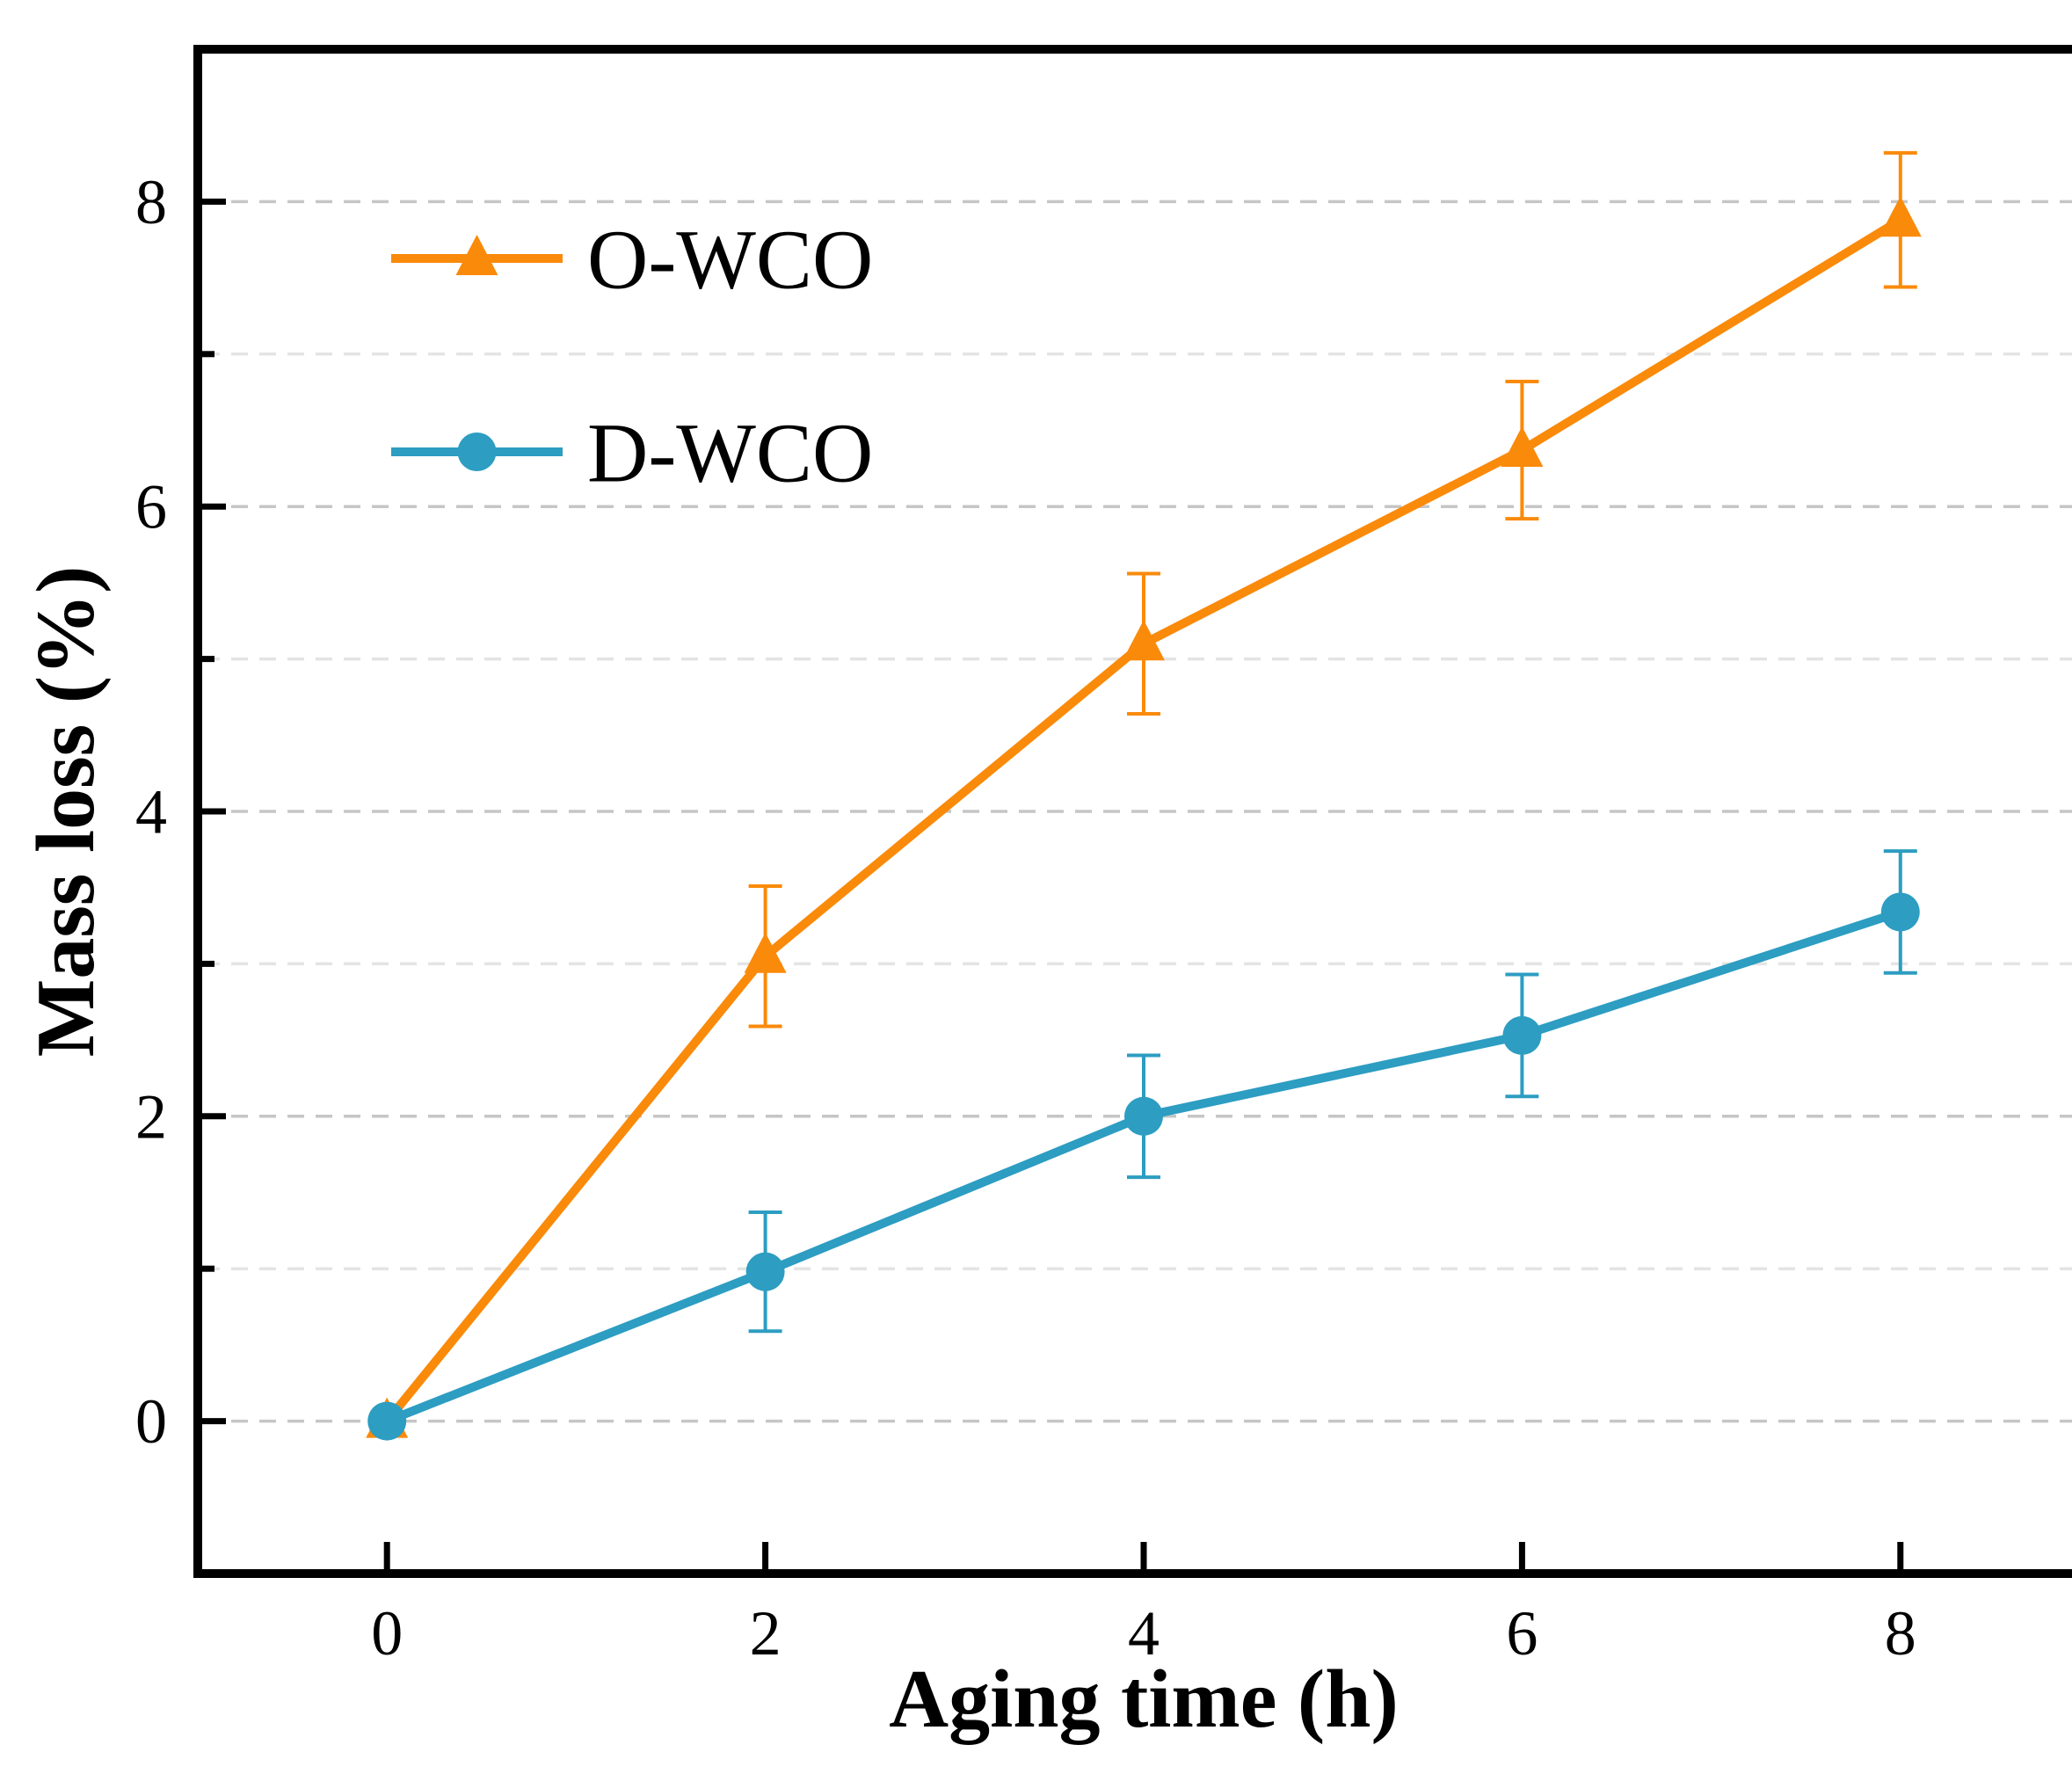  What do you see at coordinates (730, 260) in the screenshot?
I see `legend-label-o-wco: O-WCO` at bounding box center [730, 260].